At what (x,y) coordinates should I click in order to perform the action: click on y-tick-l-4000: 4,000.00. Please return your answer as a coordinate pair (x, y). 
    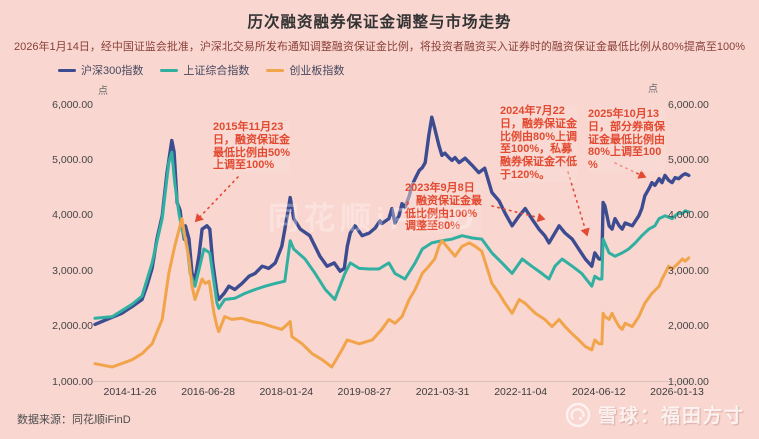
    Looking at the image, I should click on (72, 215).